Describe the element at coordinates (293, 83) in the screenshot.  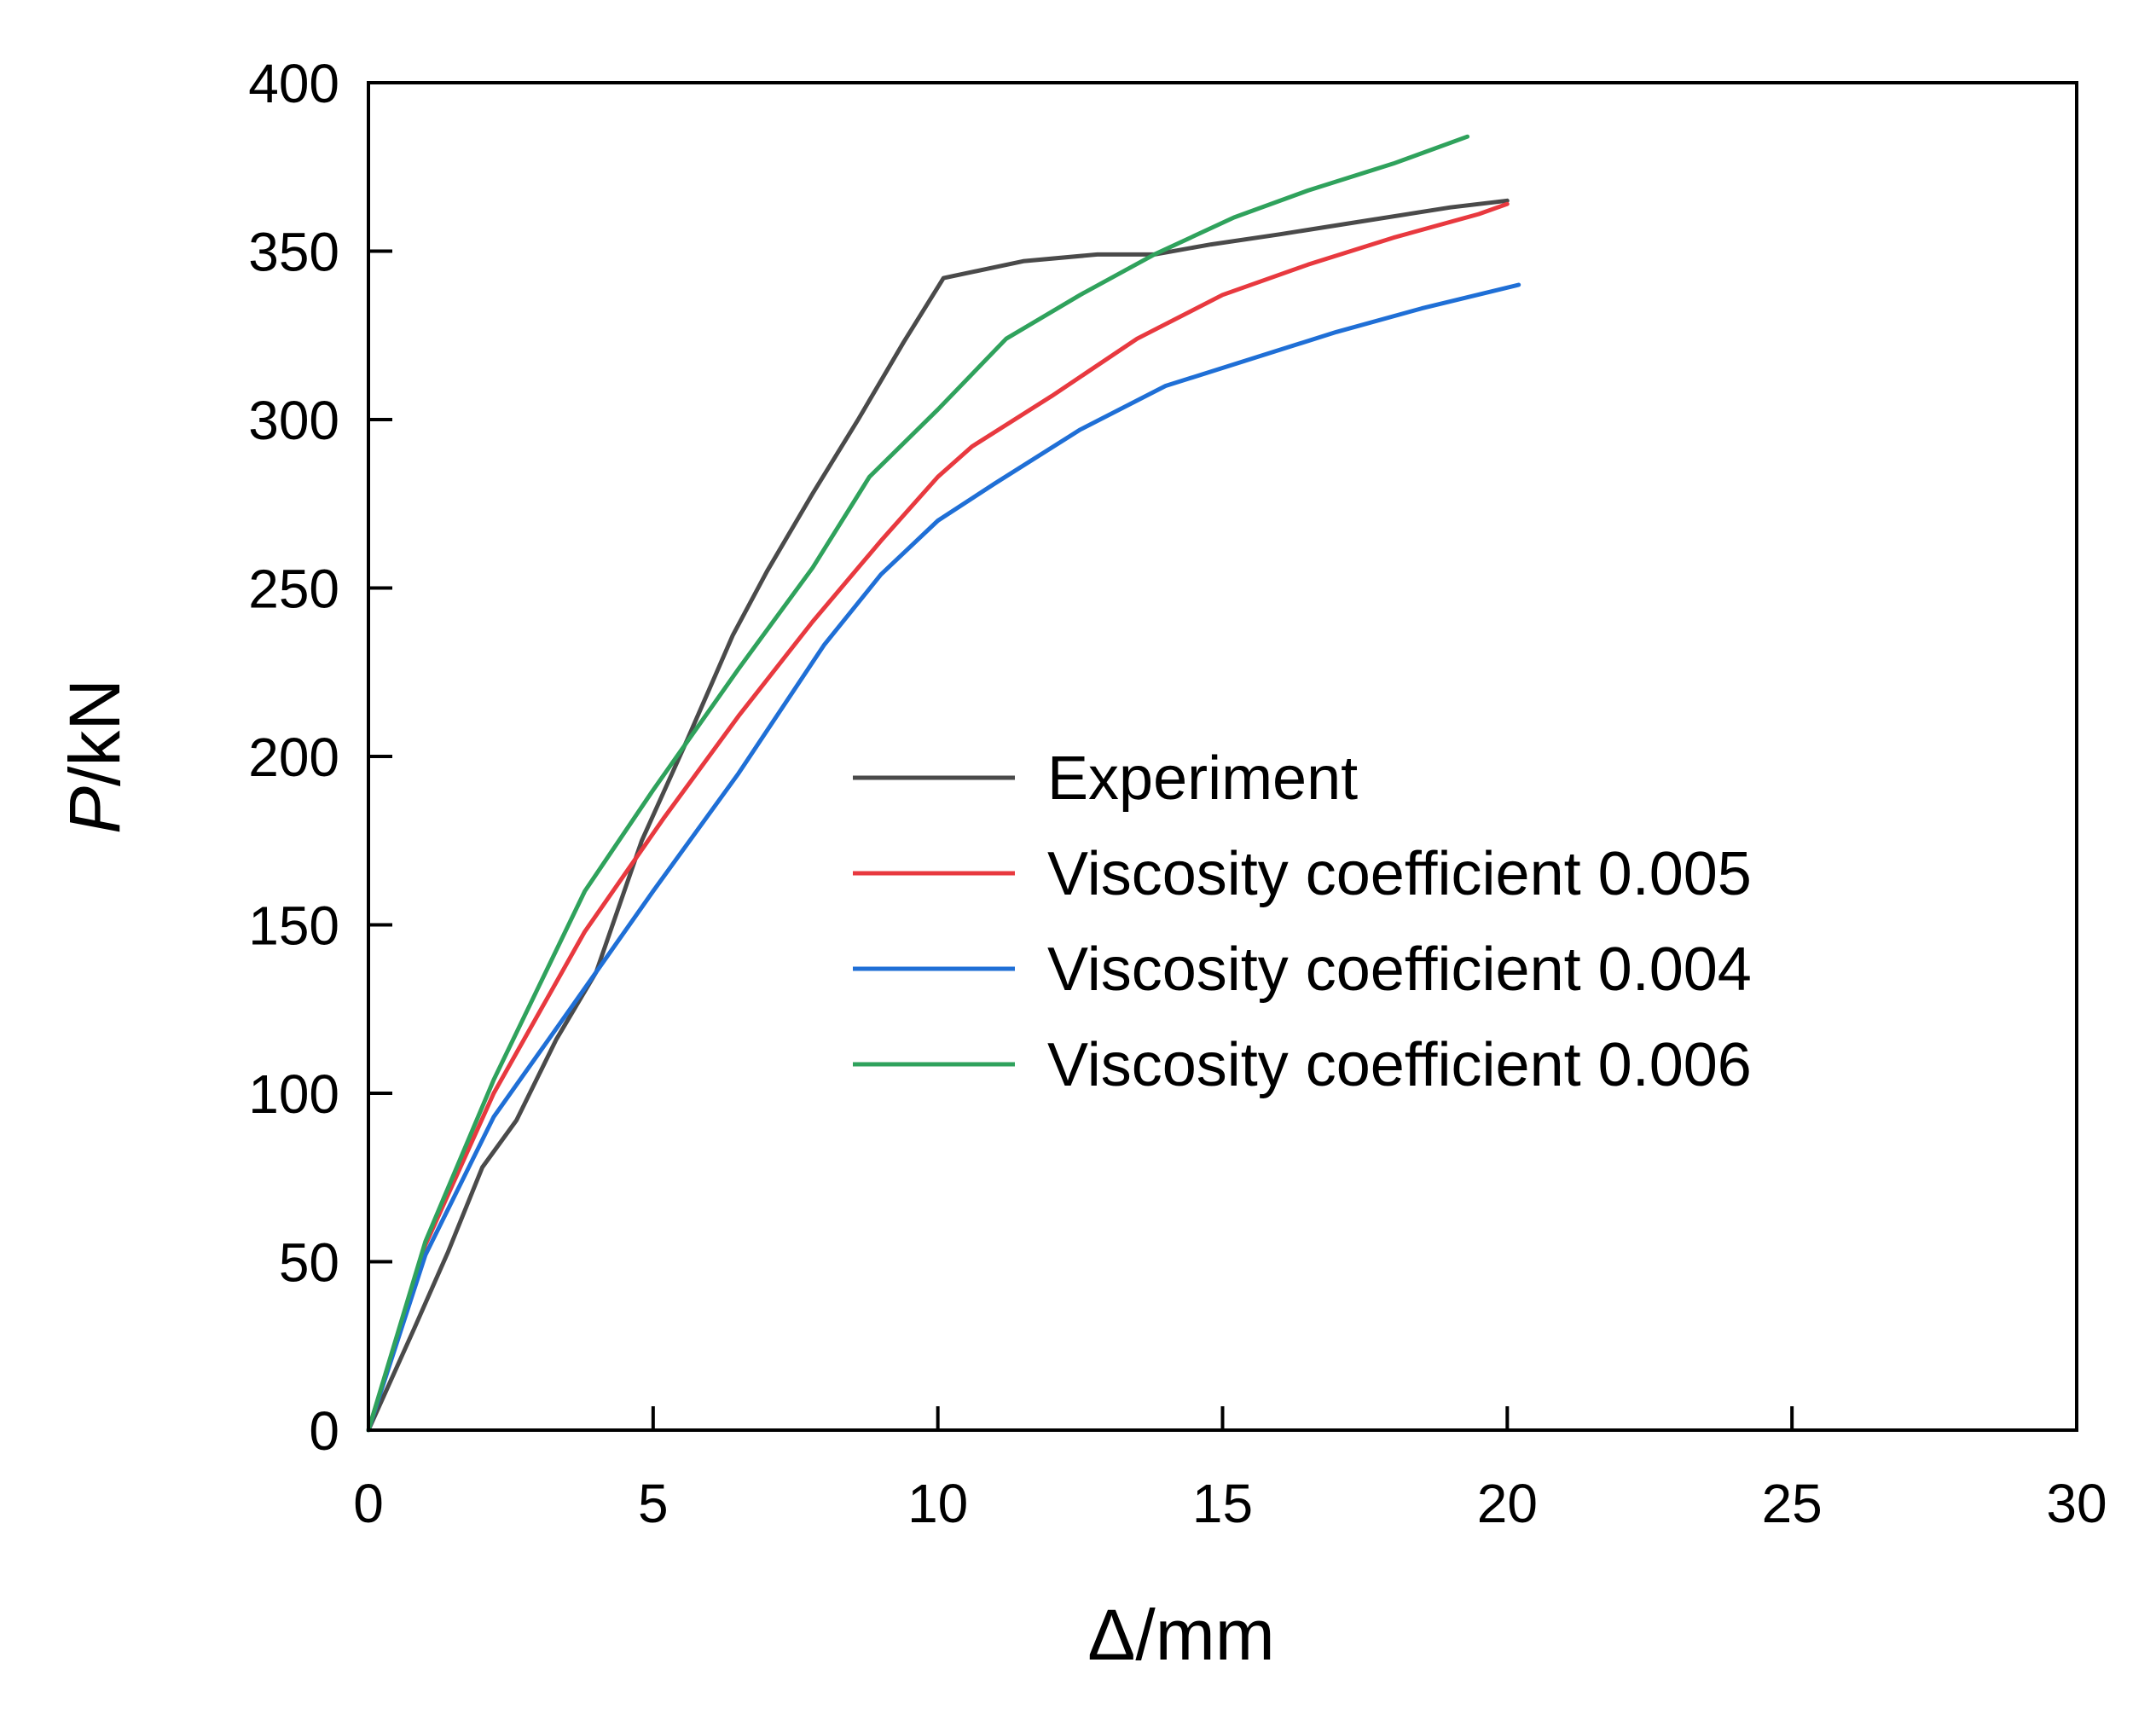
I see `y-tick-label: 400` at that location.